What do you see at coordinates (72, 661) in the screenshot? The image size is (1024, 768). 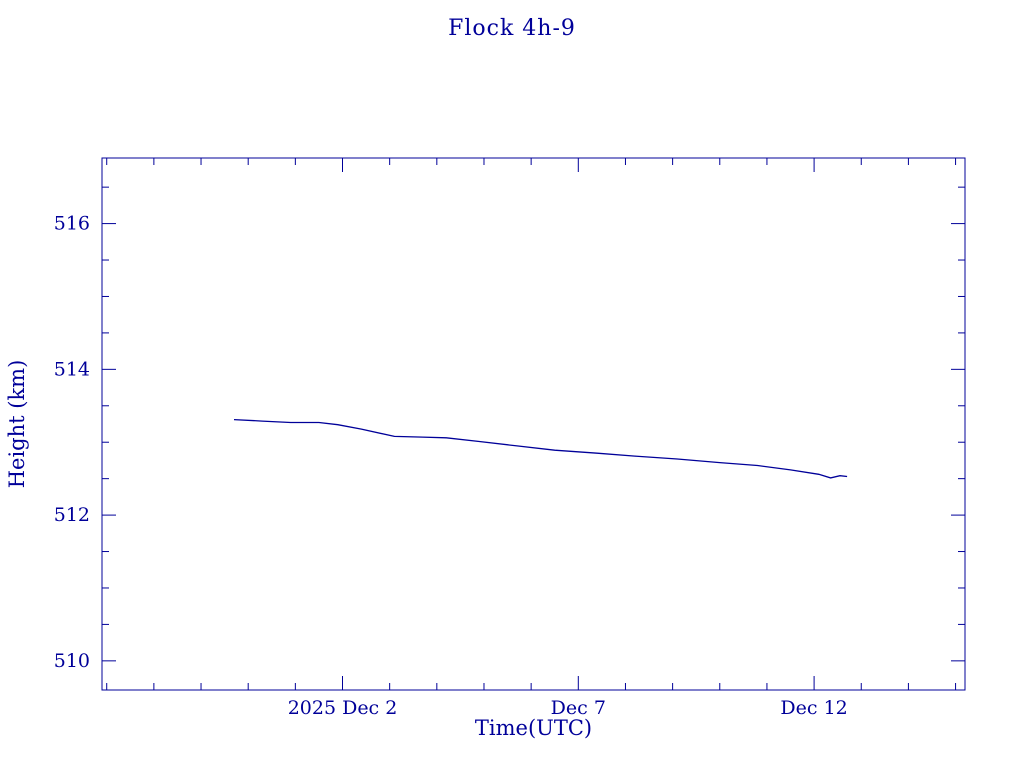 I see `y-tick-label: 510` at bounding box center [72, 661].